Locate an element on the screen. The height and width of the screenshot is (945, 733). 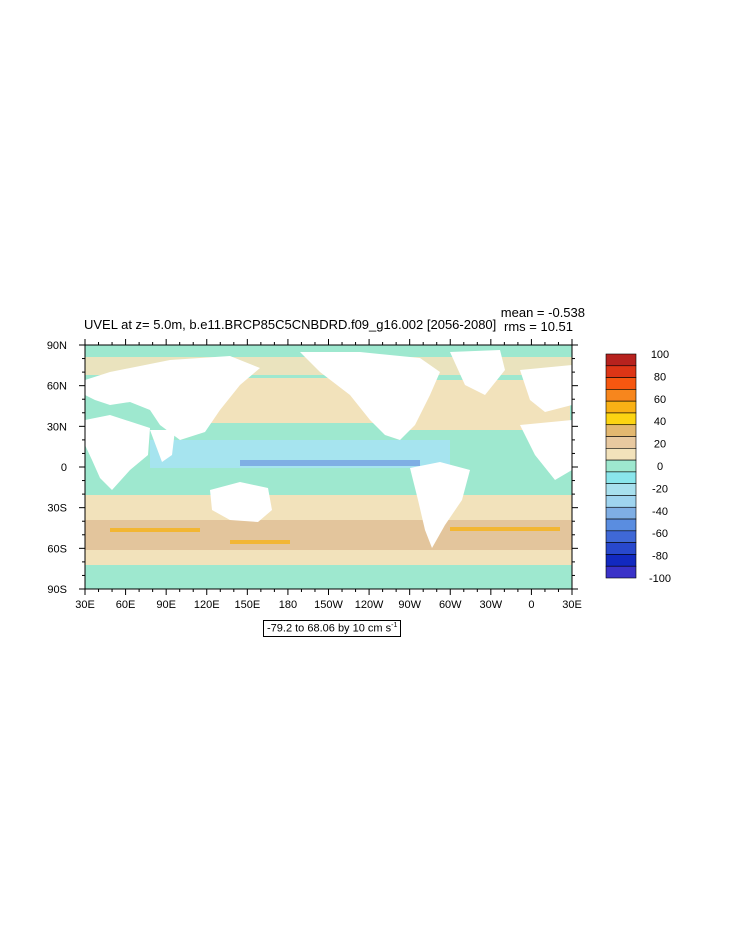
land-europe is located at coordinates (546, 388).